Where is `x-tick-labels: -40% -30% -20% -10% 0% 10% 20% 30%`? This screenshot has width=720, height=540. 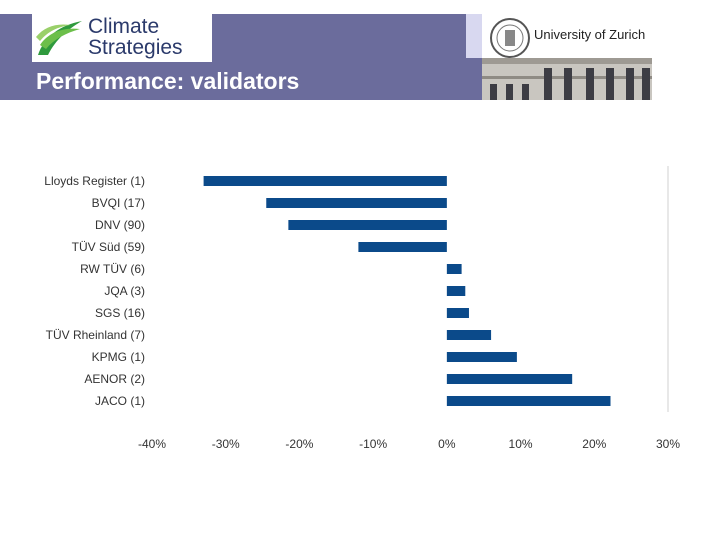 x-tick-labels: -40% -30% -20% -10% 0% 10% 20% 30% is located at coordinates (409, 443).